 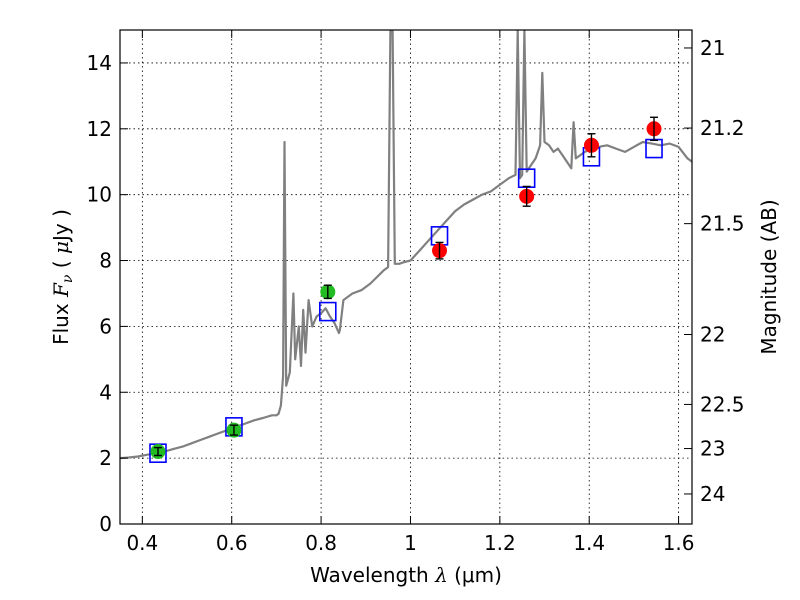 I want to click on y-axis-label-text: Flux, so click(x=61, y=321).